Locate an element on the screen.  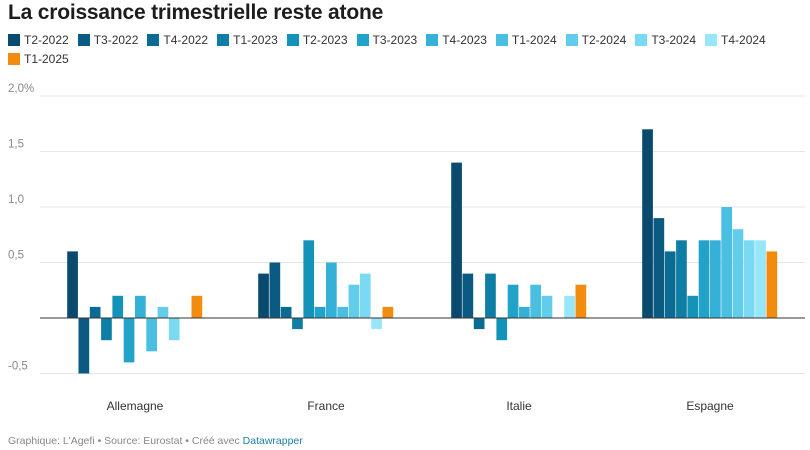
category-label: Allemagne is located at coordinates (135, 406).